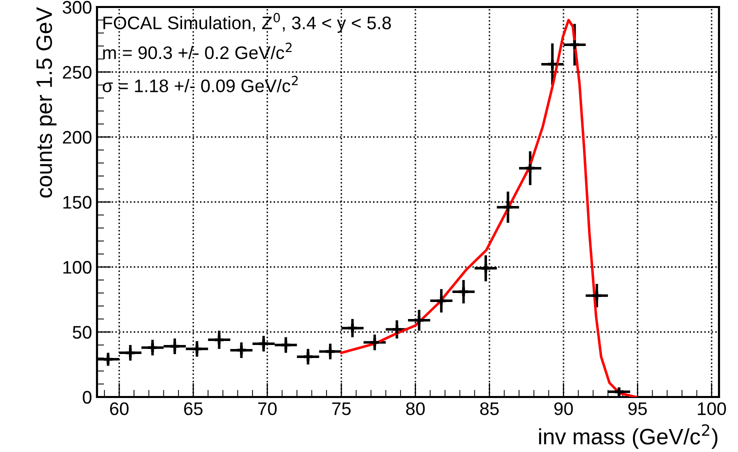  What do you see at coordinates (77, 267) in the screenshot?
I see `y-tick-label: 100` at bounding box center [77, 267].